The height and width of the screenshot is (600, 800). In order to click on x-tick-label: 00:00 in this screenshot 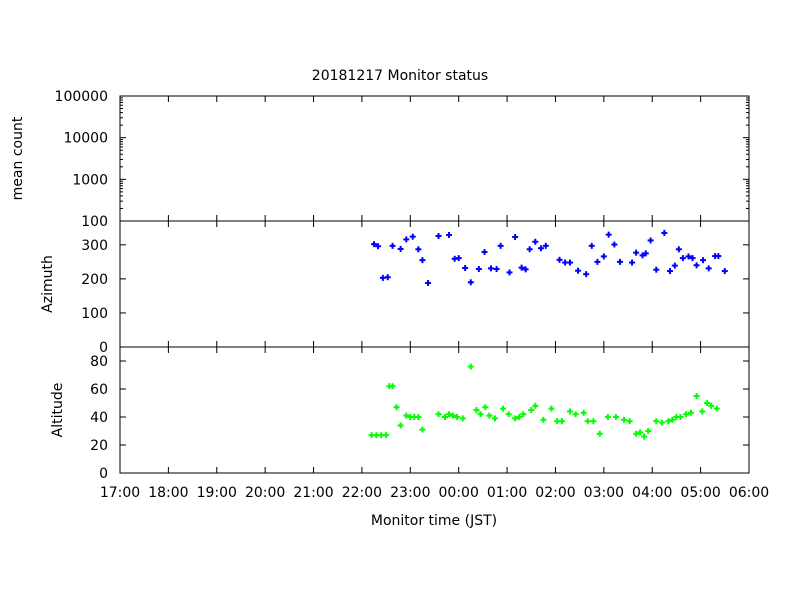, I will do `click(459, 493)`.